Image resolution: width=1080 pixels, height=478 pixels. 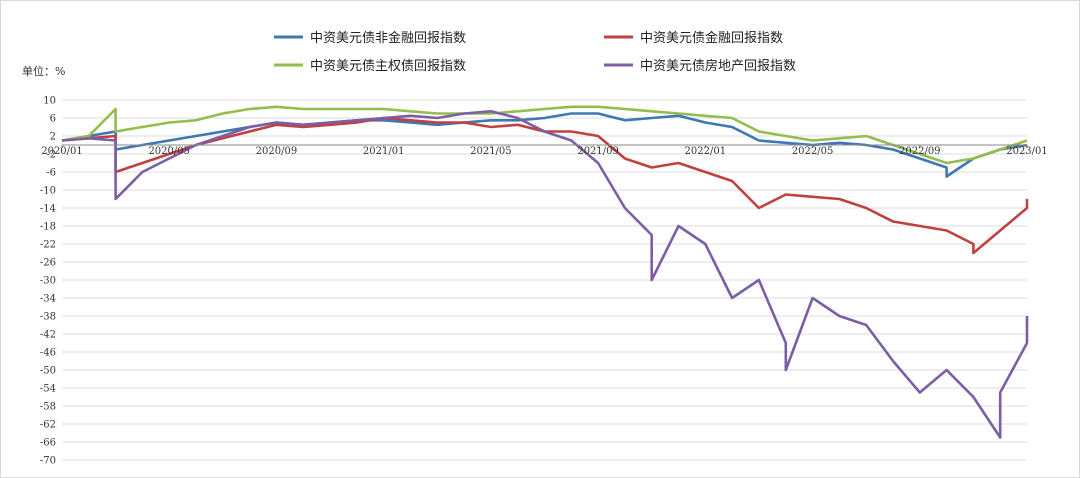 I want to click on y-tick-label: -46, so click(x=48, y=353).